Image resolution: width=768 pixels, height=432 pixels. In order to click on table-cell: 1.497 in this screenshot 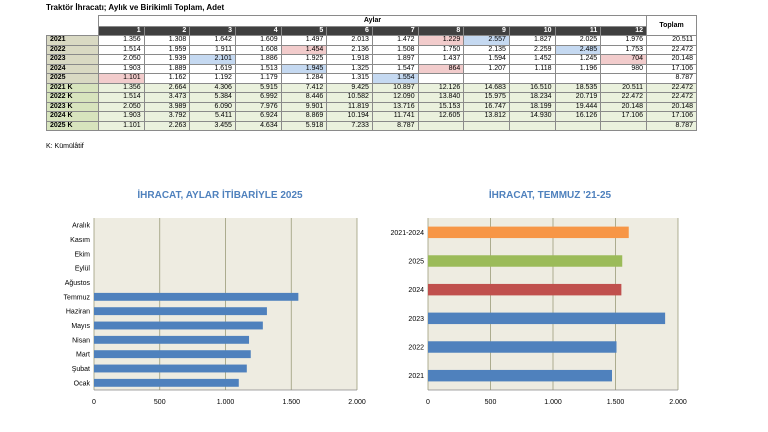, I will do `click(304, 40)`.